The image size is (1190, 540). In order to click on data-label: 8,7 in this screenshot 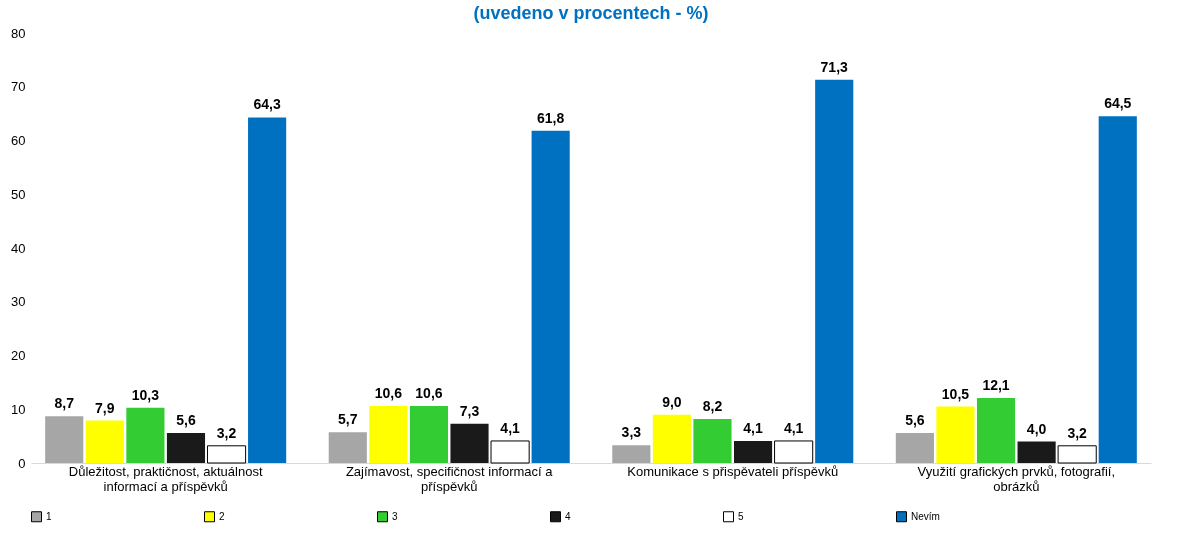, I will do `click(64, 403)`.